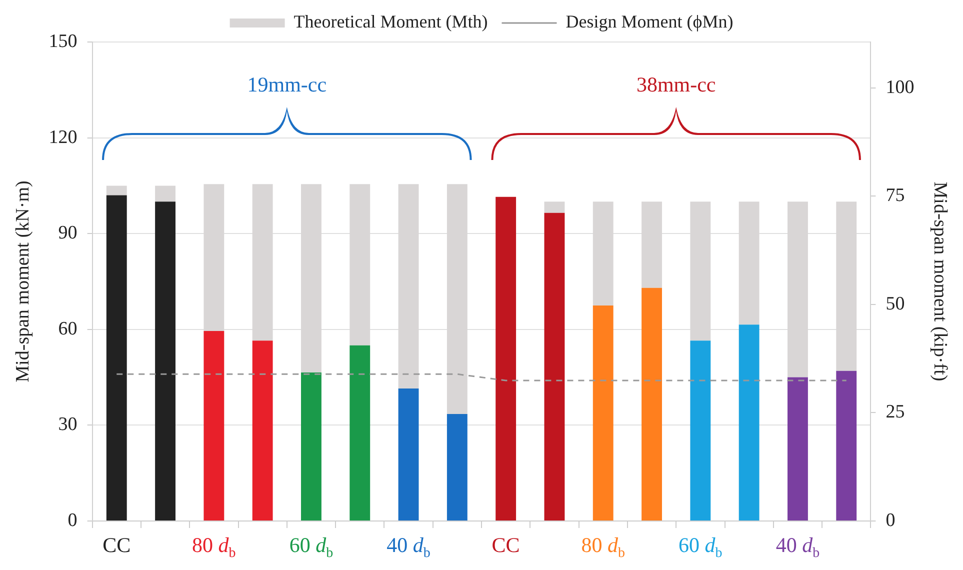  I want to click on legend-label: Design Moment (ϕMn), so click(650, 22).